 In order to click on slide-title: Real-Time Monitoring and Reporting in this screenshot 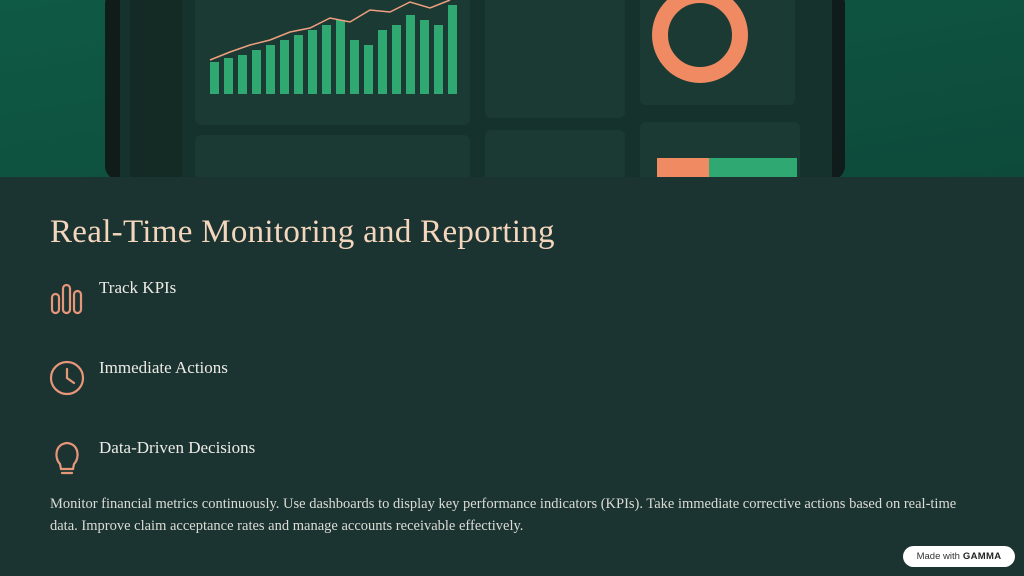, I will do `click(302, 232)`.